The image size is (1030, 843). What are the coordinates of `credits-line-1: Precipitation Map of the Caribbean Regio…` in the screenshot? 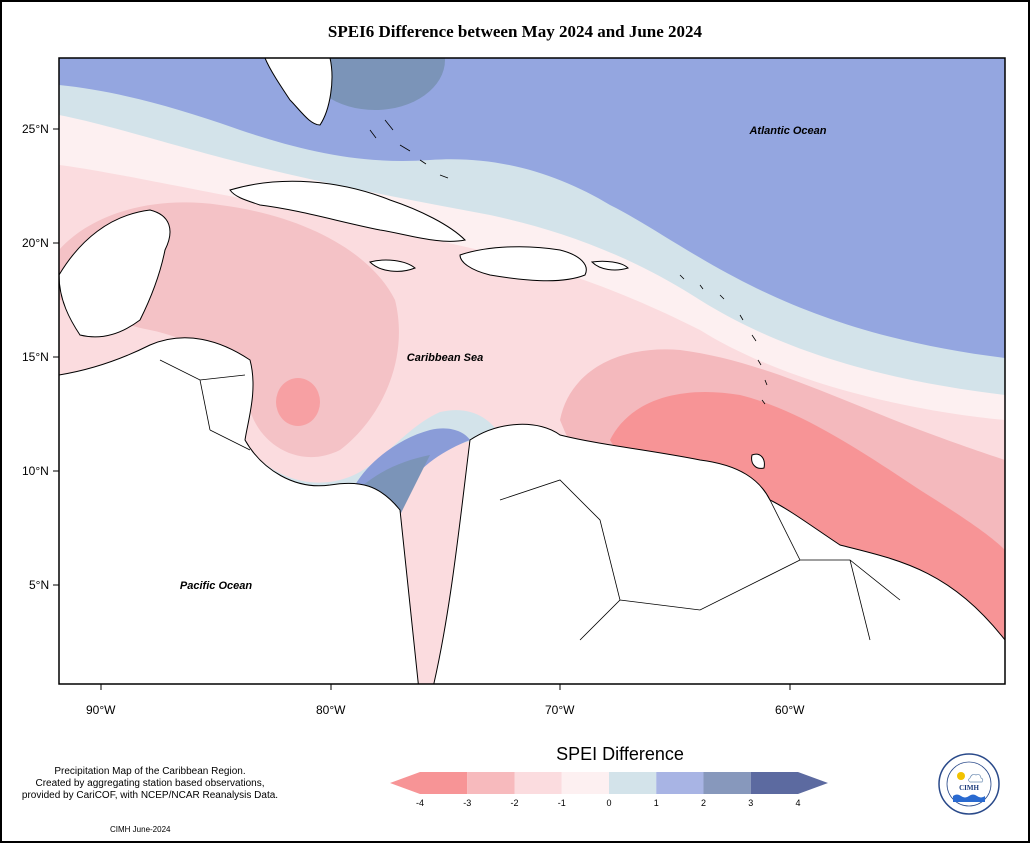 It's located at (150, 771).